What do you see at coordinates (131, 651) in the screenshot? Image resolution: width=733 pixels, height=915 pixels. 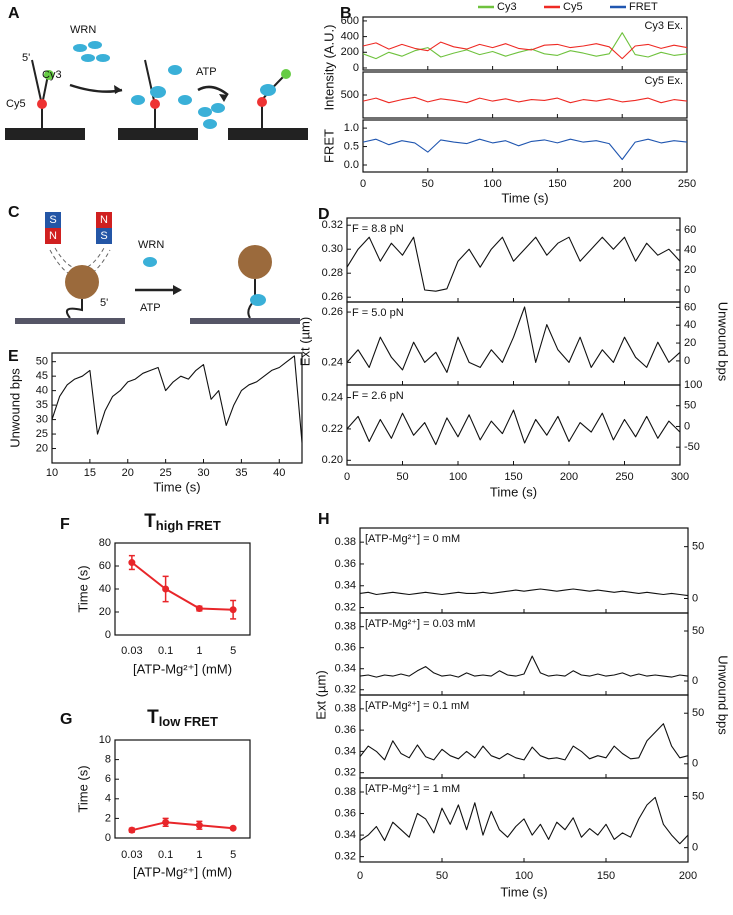 I see `x-tick-label: 0.03` at bounding box center [131, 651].